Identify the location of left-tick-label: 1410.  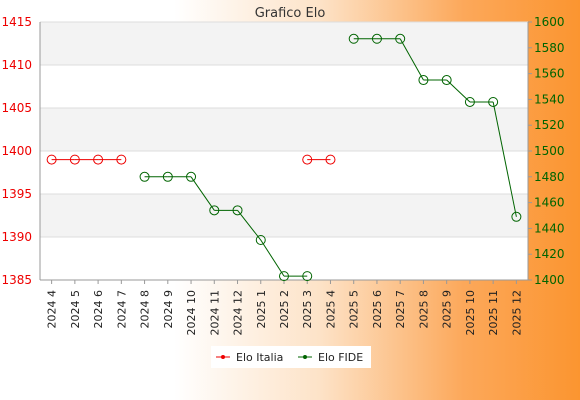
(16, 65).